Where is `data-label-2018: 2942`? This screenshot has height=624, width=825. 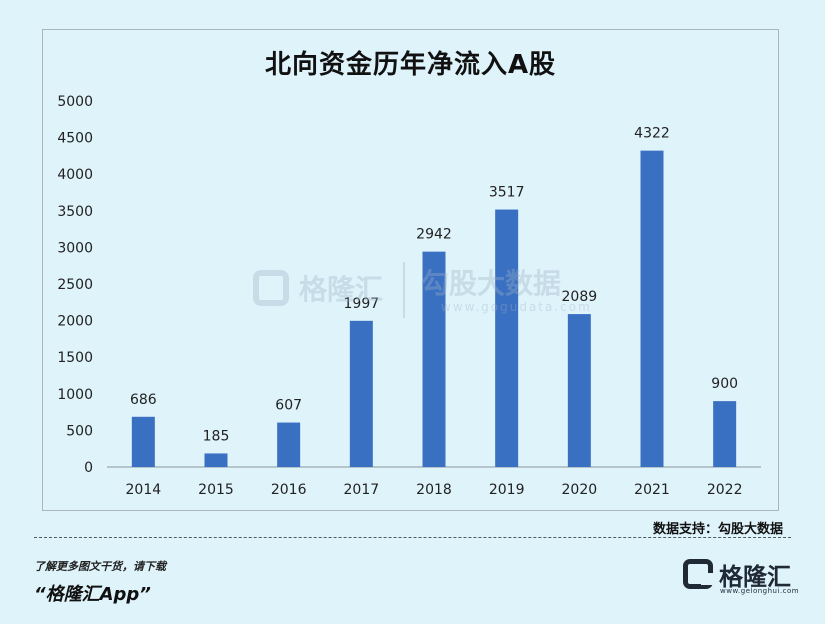 data-label-2018: 2942 is located at coordinates (434, 235).